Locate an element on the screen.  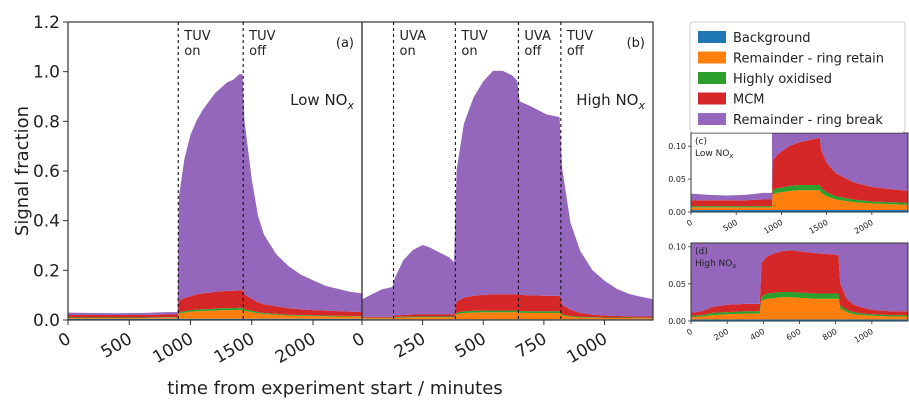
inset-d-xtick-label: 400 is located at coordinates (758, 334).